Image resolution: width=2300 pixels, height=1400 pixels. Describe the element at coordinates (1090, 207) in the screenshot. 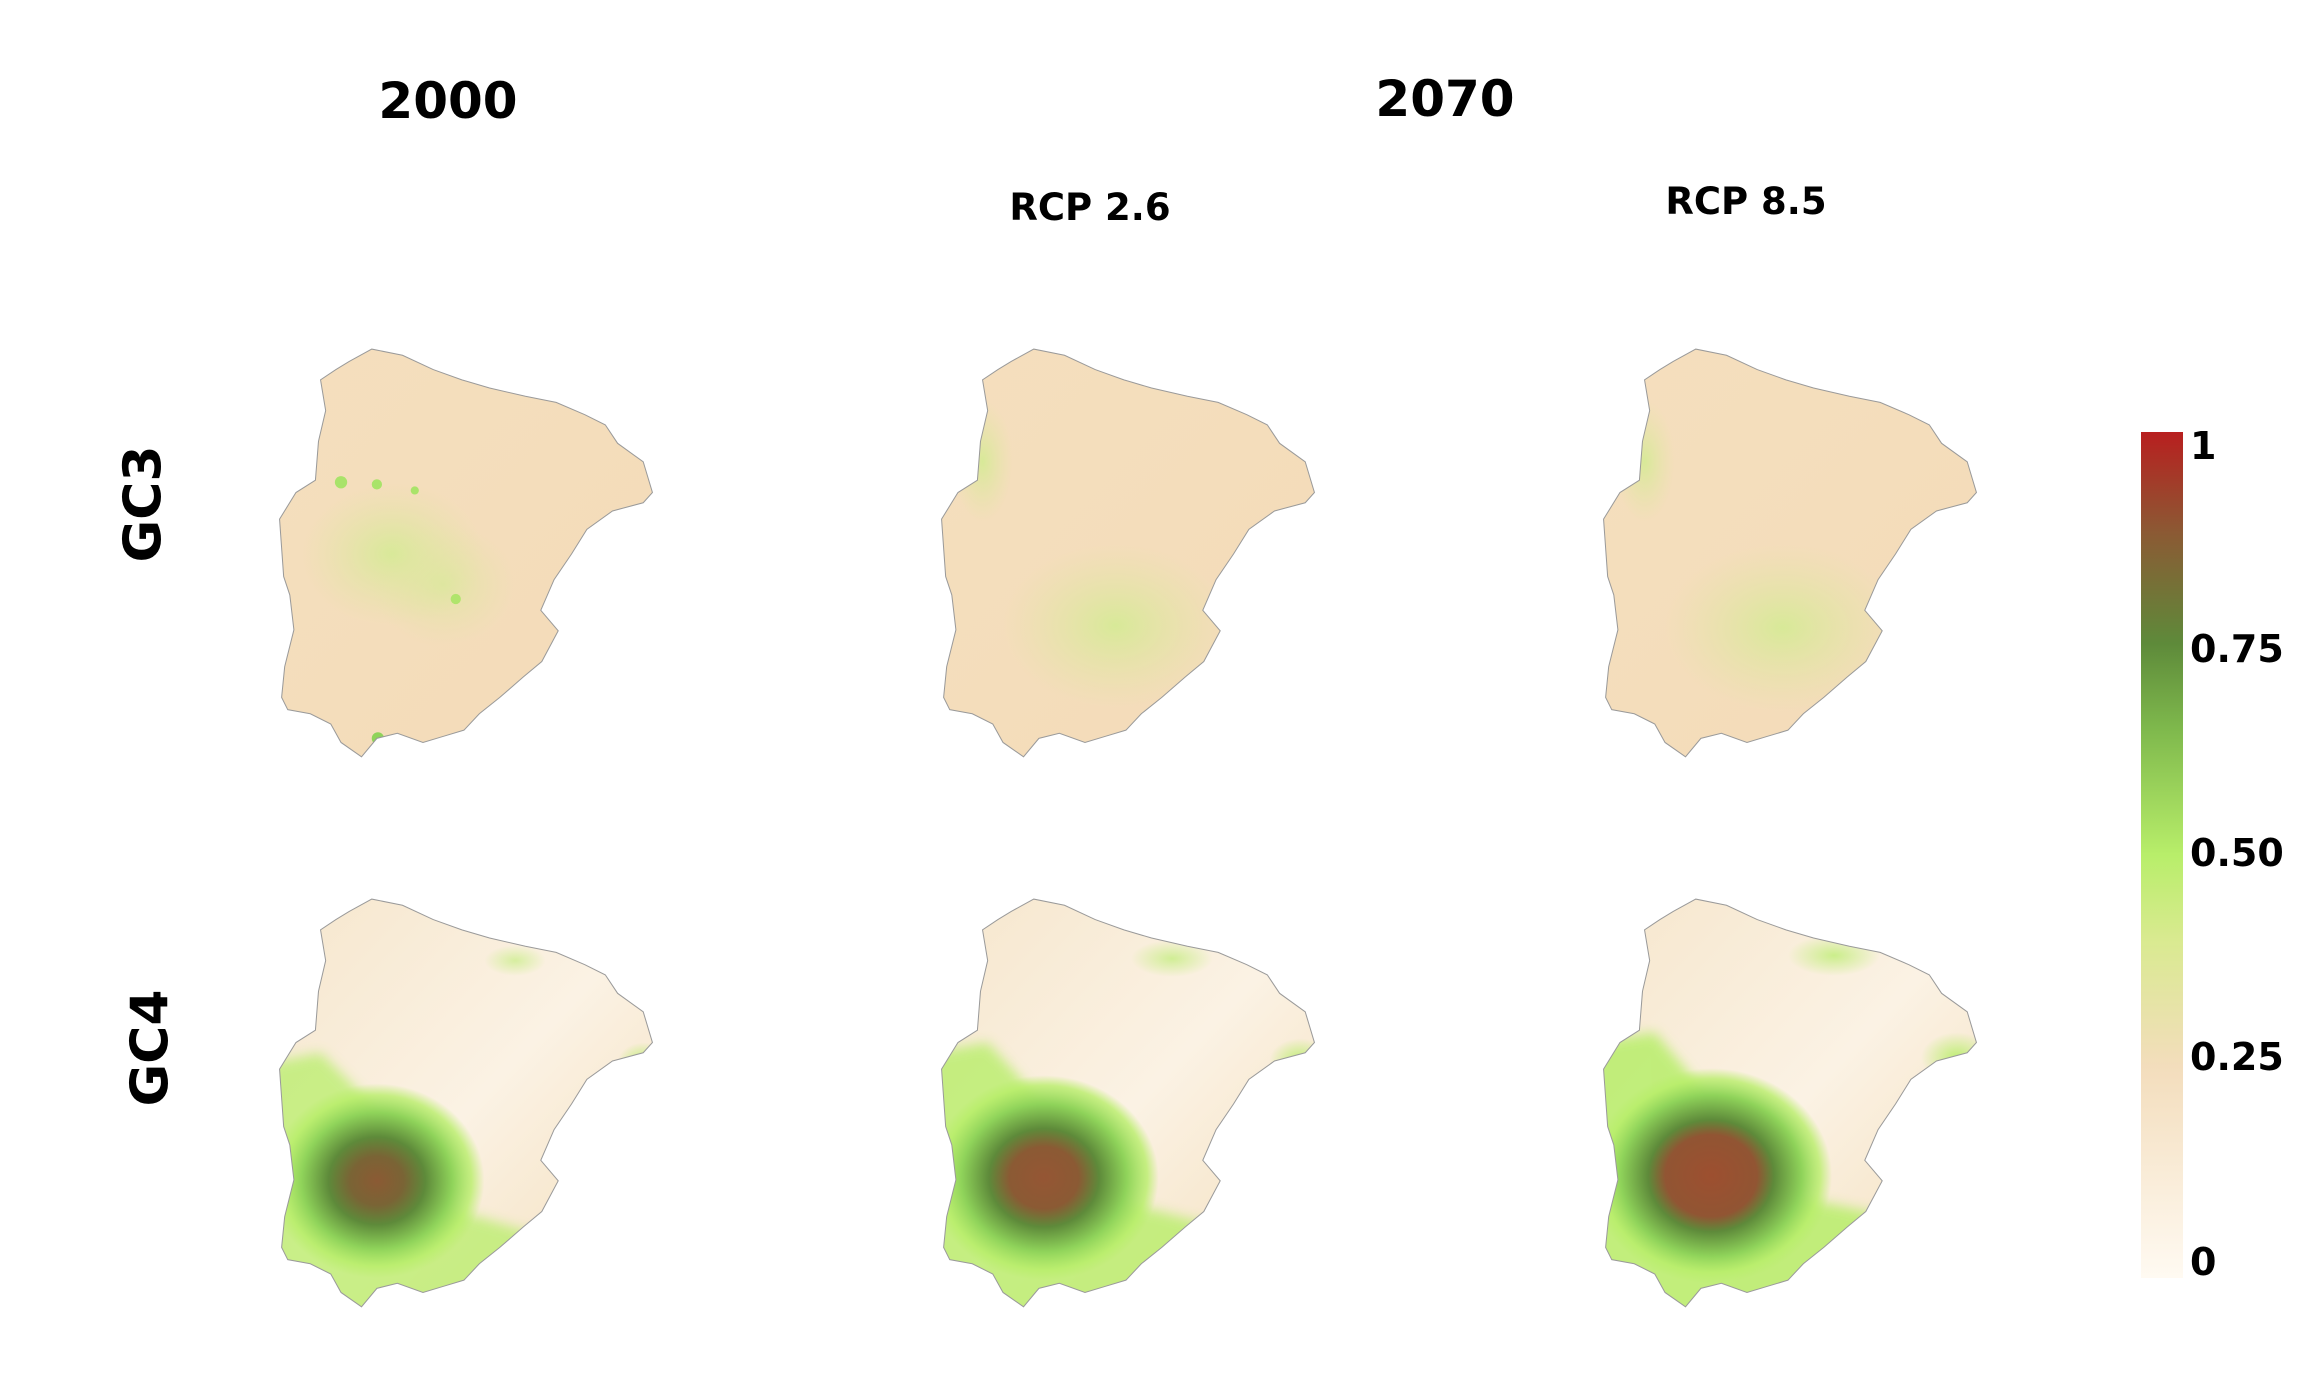

I see `subtitle-rcp-2-6: RCP 2.6` at that location.